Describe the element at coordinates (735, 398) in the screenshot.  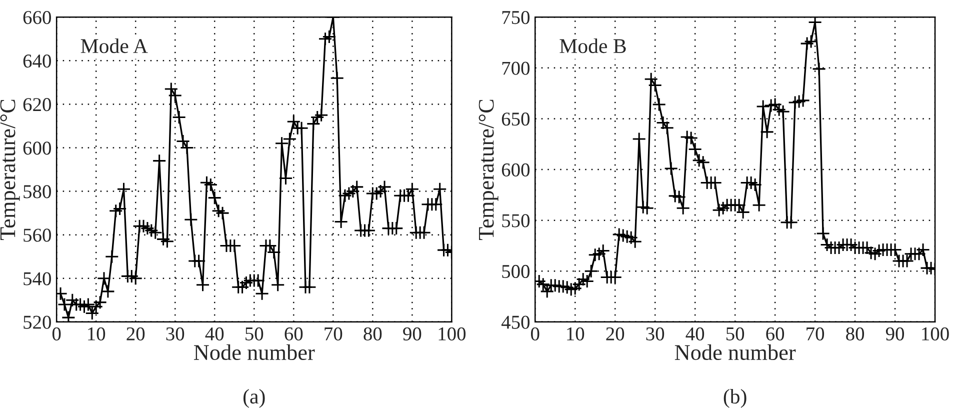
I see `text: (b)` at that location.